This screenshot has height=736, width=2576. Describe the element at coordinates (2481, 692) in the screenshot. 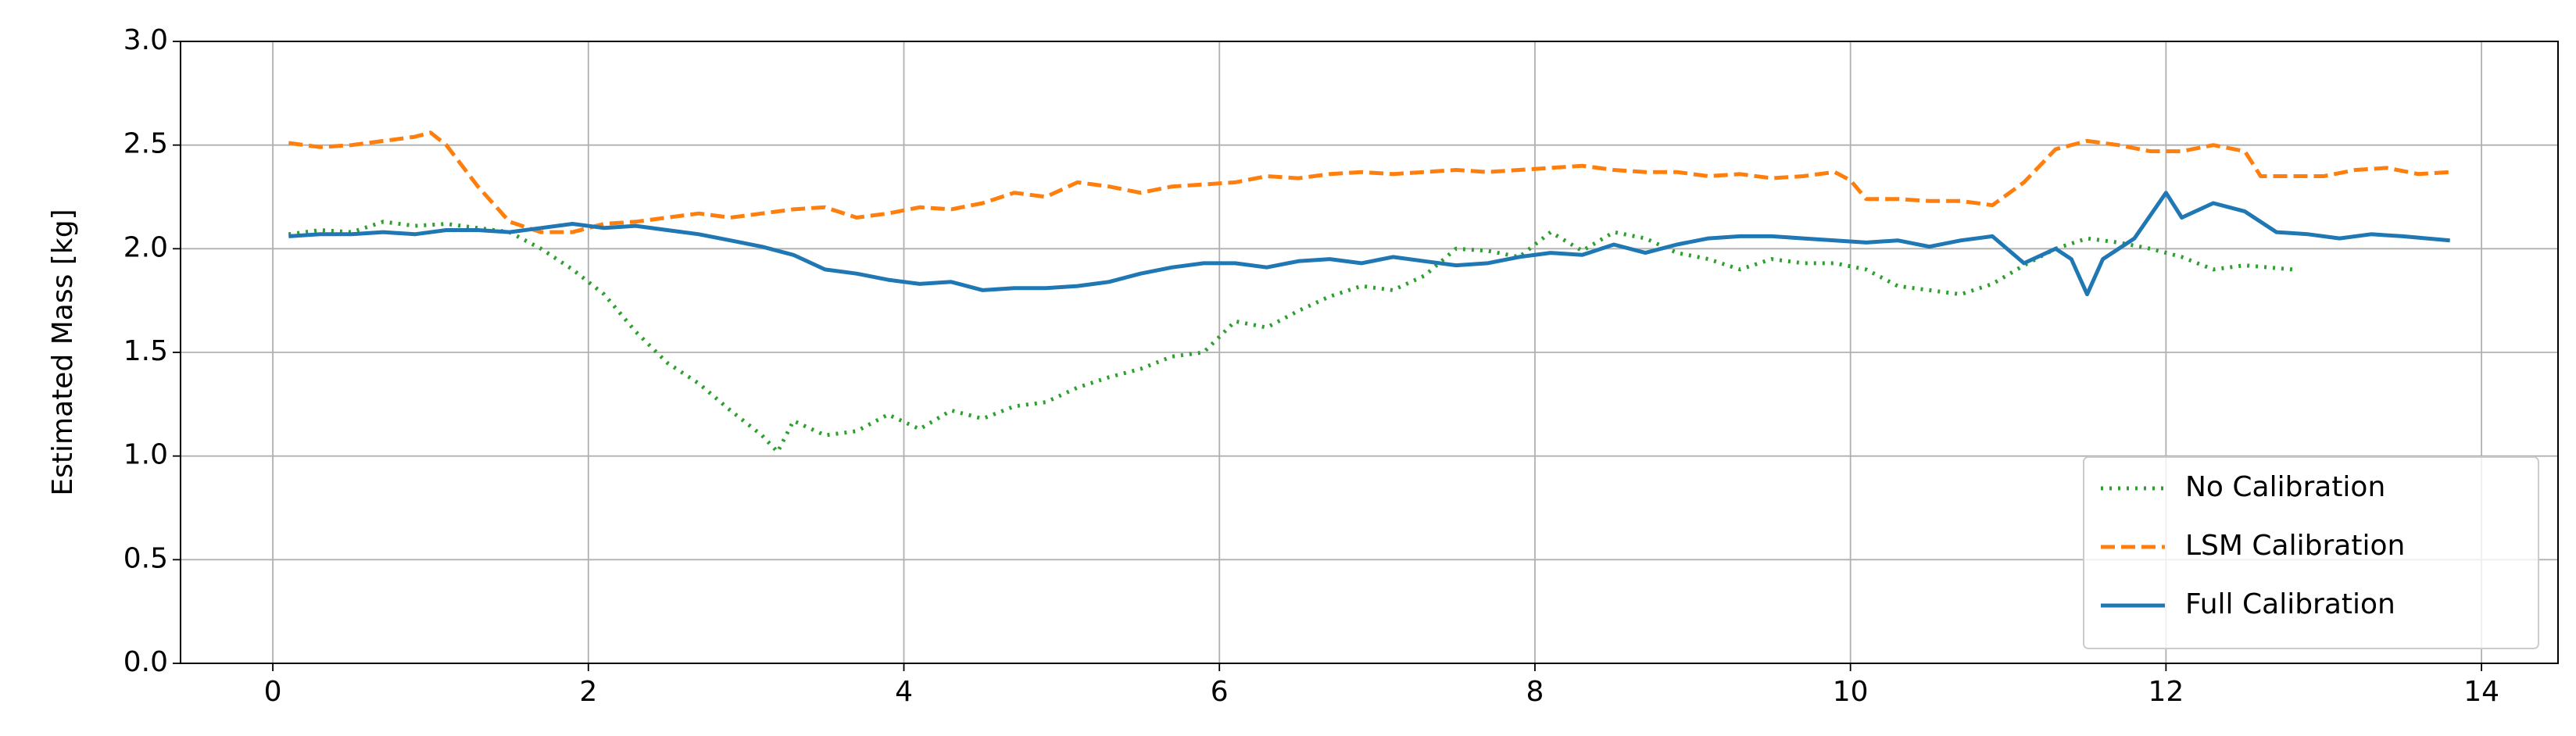

I see `x-tick-label: 14` at that location.